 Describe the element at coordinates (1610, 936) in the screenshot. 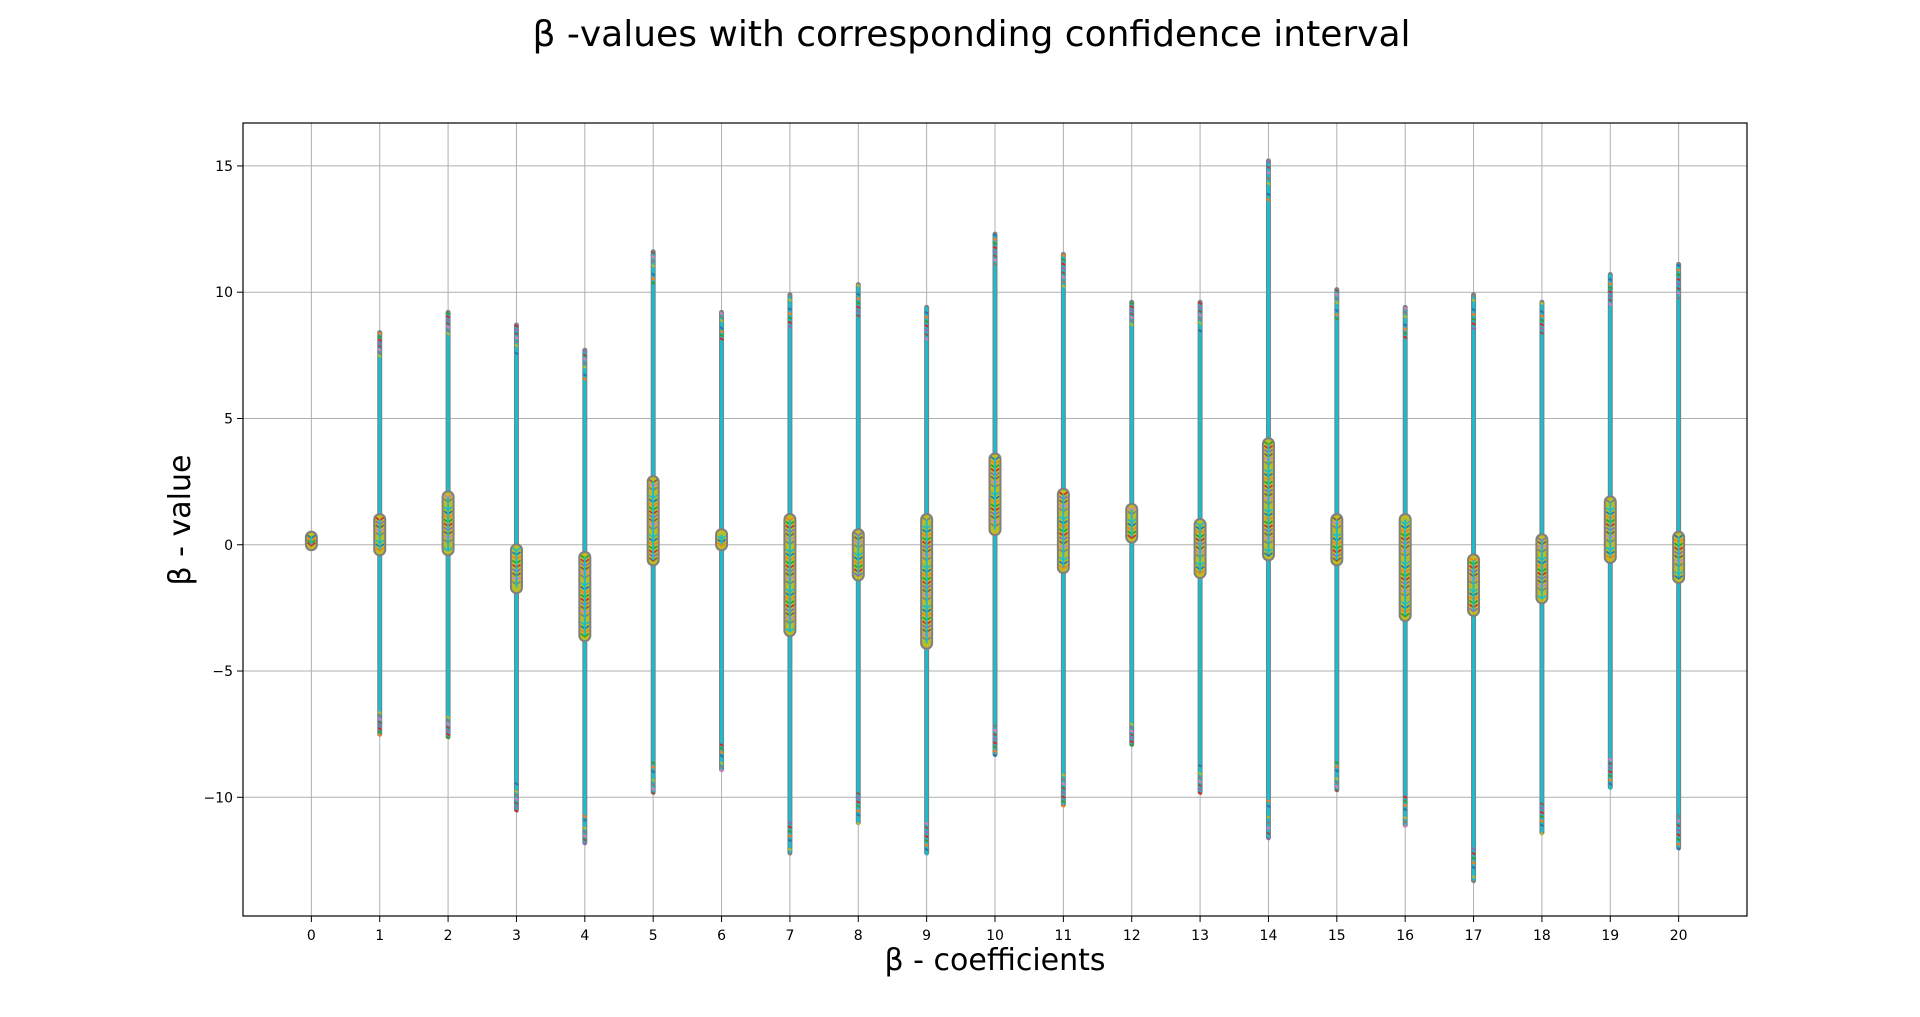

I see `x-tick-label: 19` at that location.